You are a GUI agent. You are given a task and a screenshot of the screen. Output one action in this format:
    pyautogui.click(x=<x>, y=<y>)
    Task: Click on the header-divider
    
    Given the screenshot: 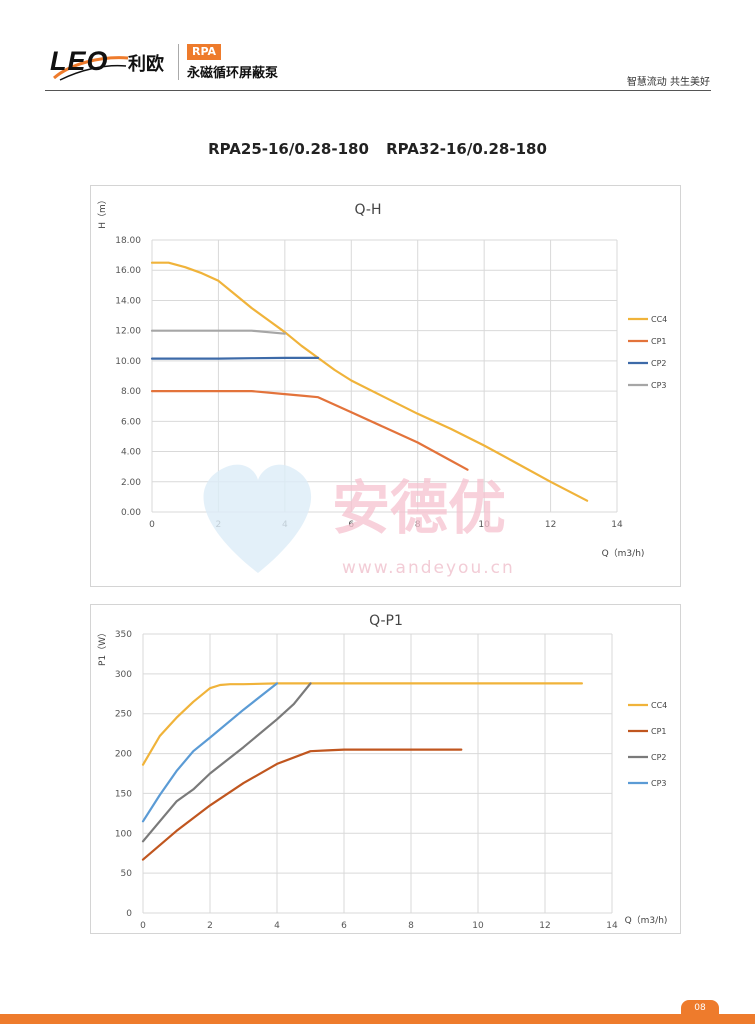 What is the action you would take?
    pyautogui.click(x=378, y=90)
    